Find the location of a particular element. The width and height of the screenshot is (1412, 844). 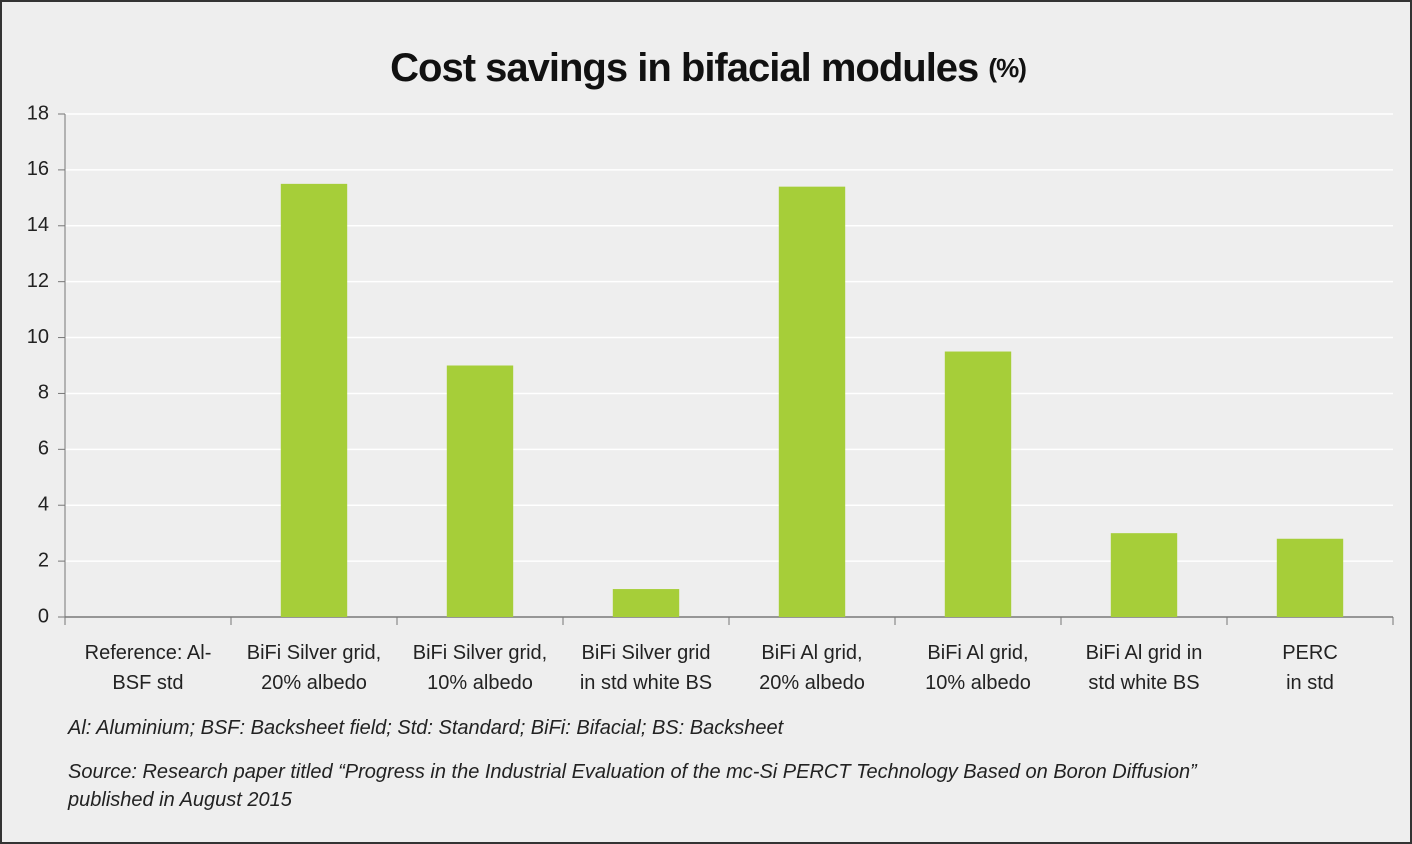

y-tick-label: 14 is located at coordinates (38, 225).